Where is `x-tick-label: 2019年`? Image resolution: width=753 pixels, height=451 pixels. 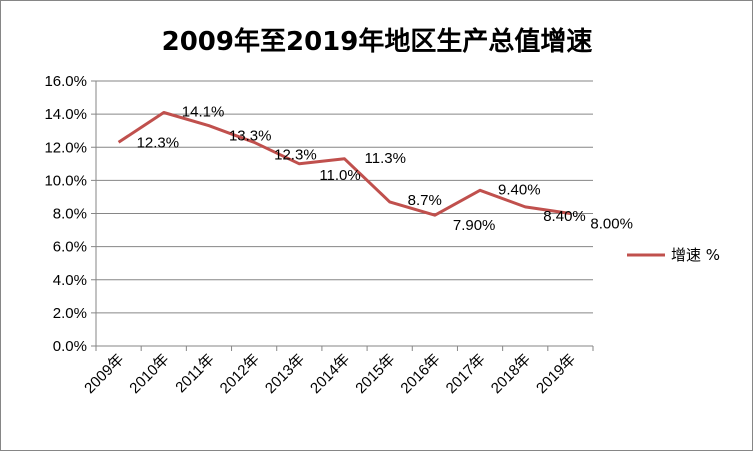 x-tick-label: 2019年 is located at coordinates (556, 374).